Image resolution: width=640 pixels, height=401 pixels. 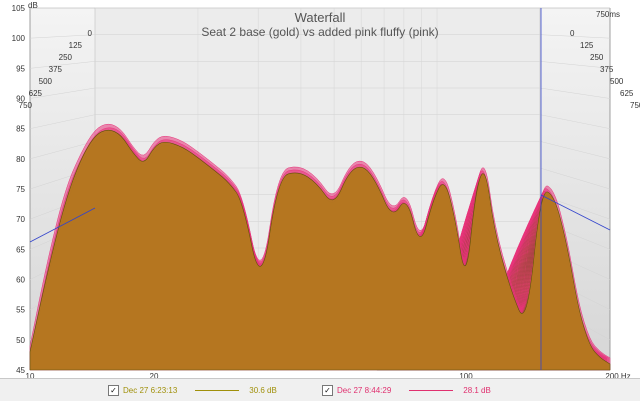 What do you see at coordinates (597, 57) in the screenshot?
I see `right-time-tick-label: 250` at bounding box center [597, 57].